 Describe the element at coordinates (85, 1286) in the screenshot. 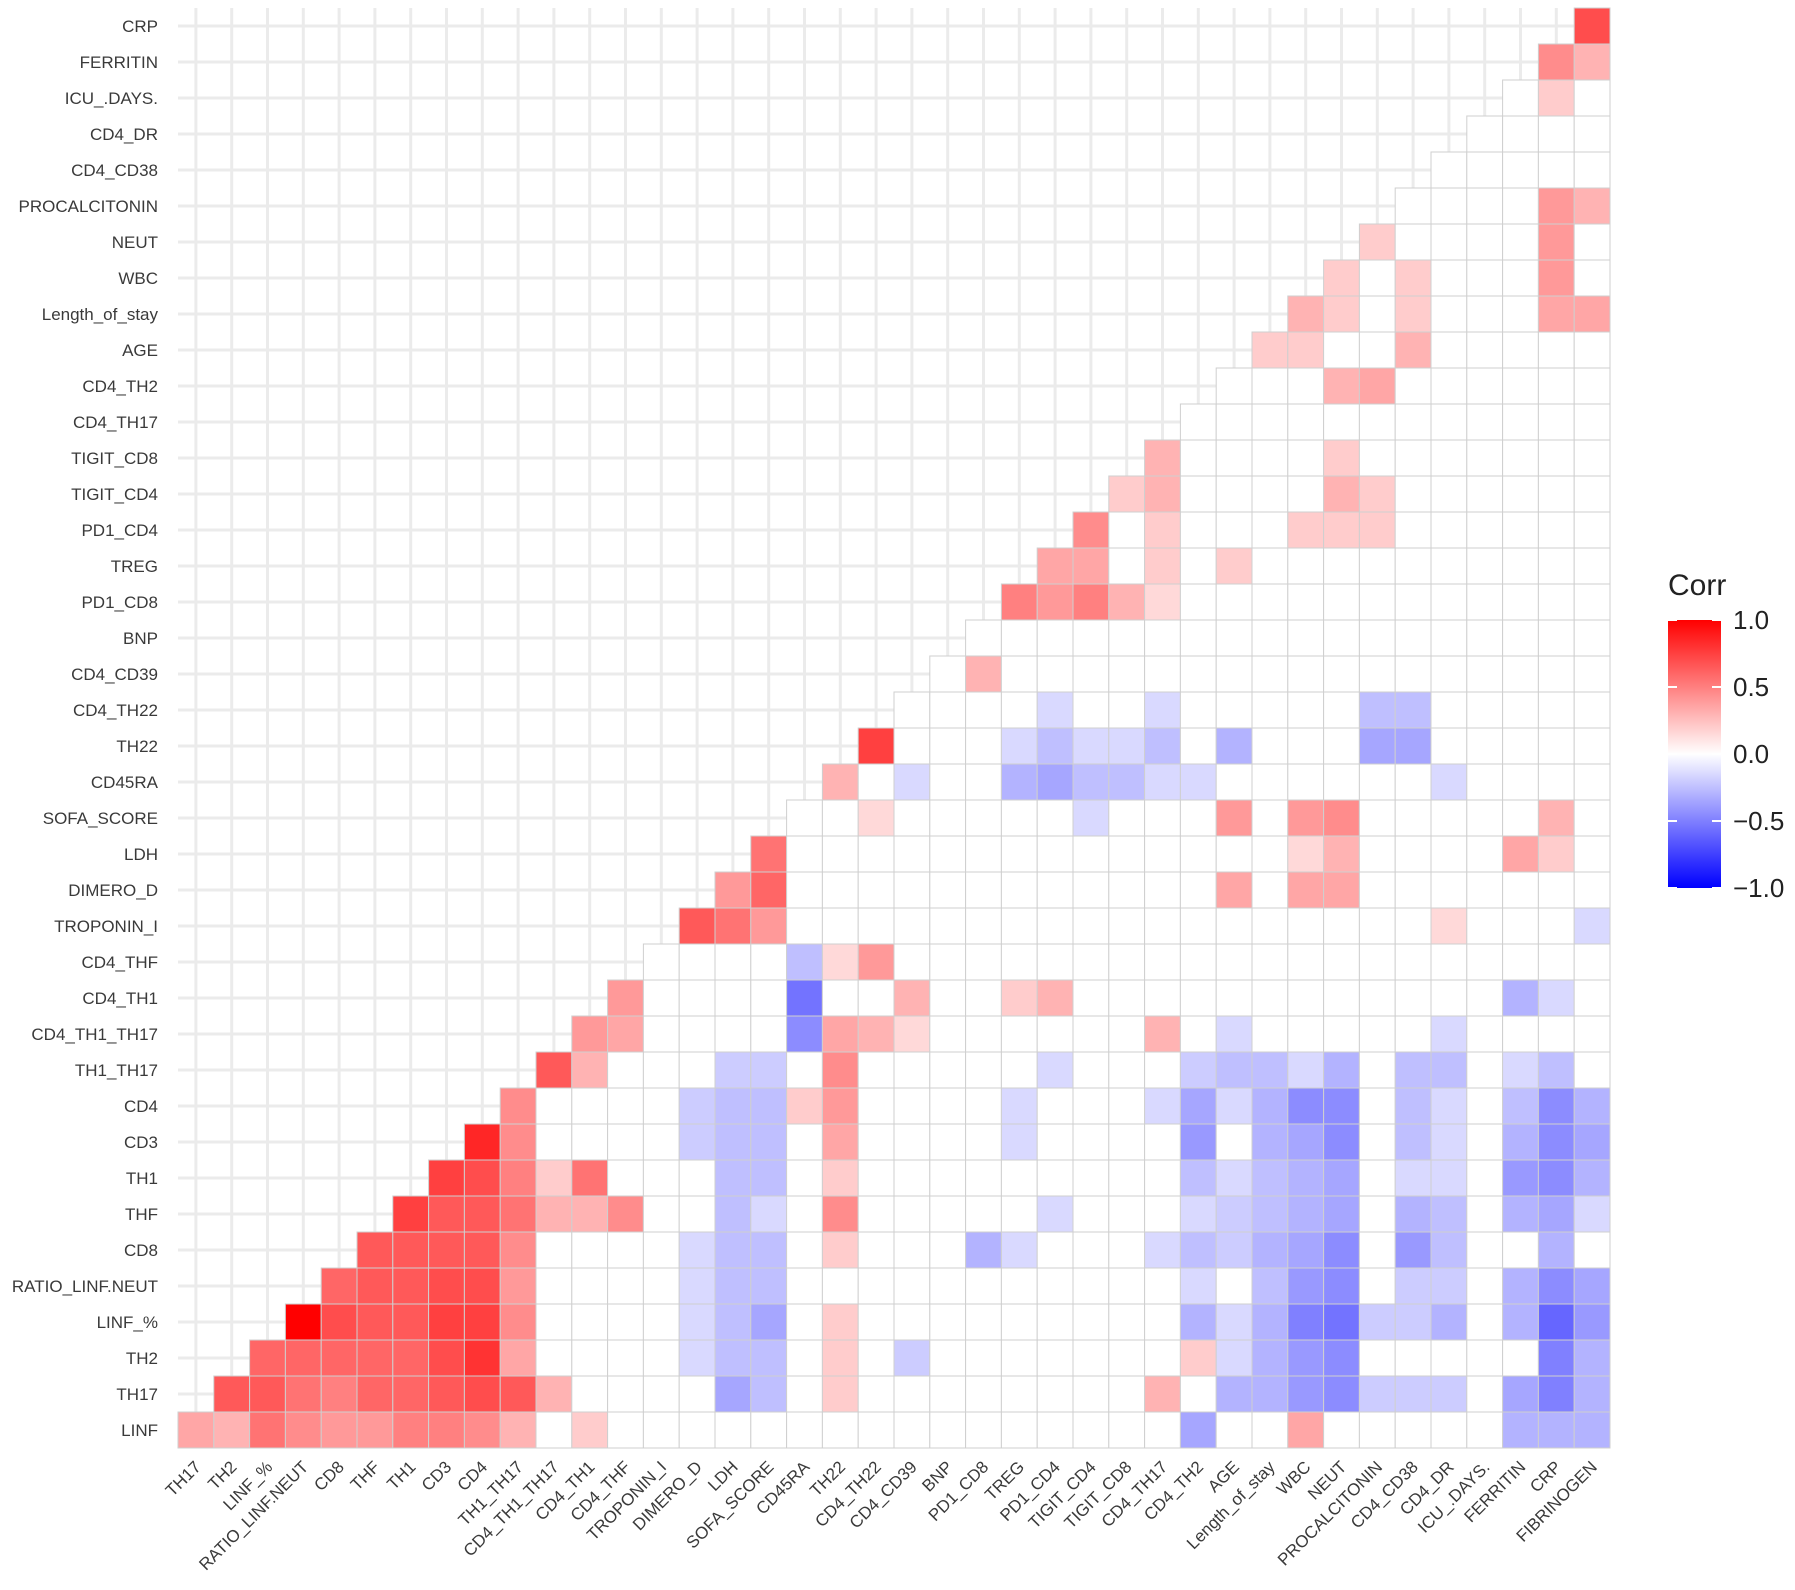

I see `y-tick-label: RATIO_LINF.NEUT` at that location.